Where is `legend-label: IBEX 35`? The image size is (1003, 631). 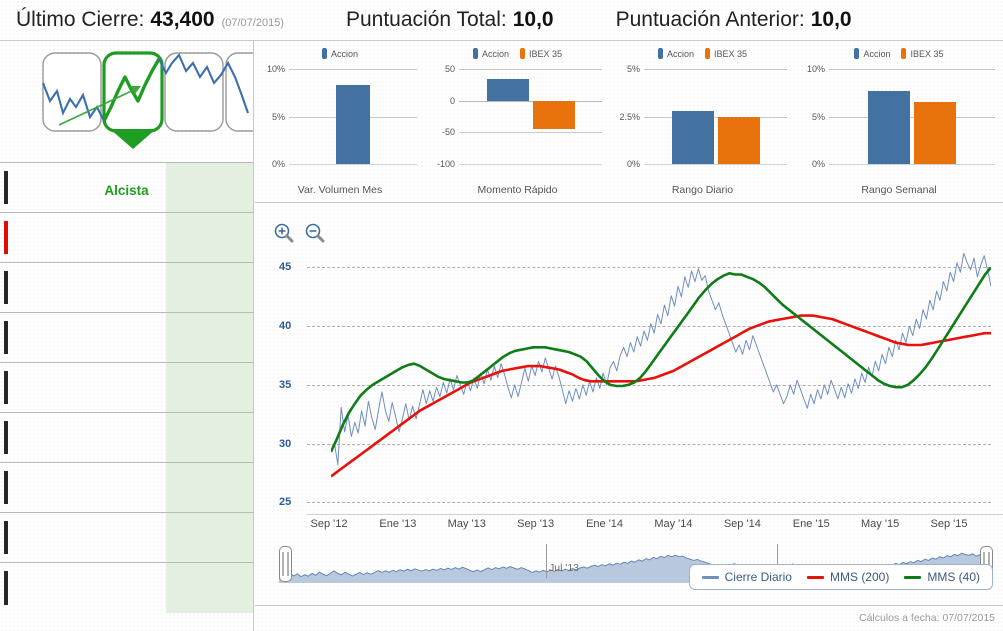
legend-label: IBEX 35 is located at coordinates (730, 53).